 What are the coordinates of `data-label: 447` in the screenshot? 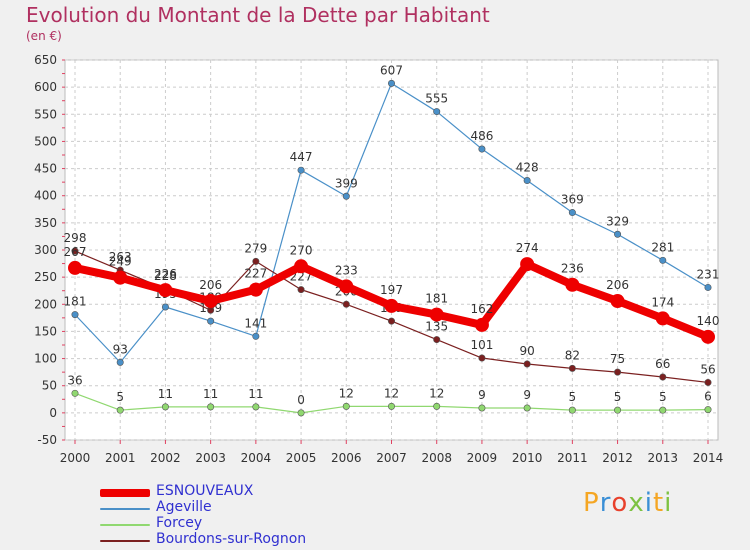 It's located at (301, 157).